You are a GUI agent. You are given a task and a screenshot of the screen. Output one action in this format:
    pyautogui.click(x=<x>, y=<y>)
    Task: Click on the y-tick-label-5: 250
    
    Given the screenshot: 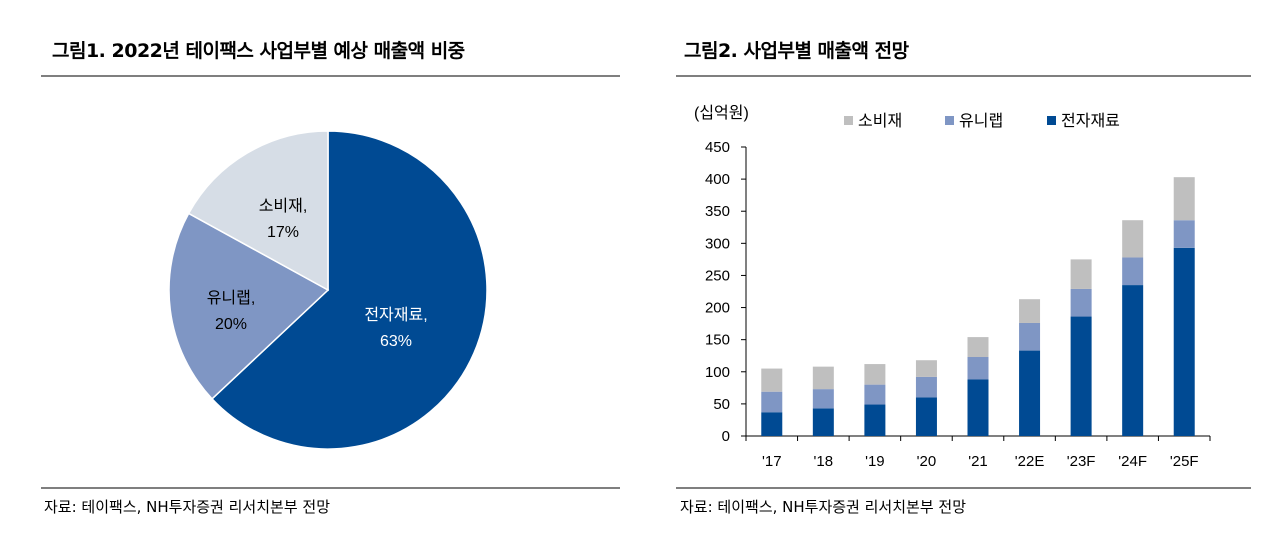 What is the action you would take?
    pyautogui.click(x=717, y=275)
    